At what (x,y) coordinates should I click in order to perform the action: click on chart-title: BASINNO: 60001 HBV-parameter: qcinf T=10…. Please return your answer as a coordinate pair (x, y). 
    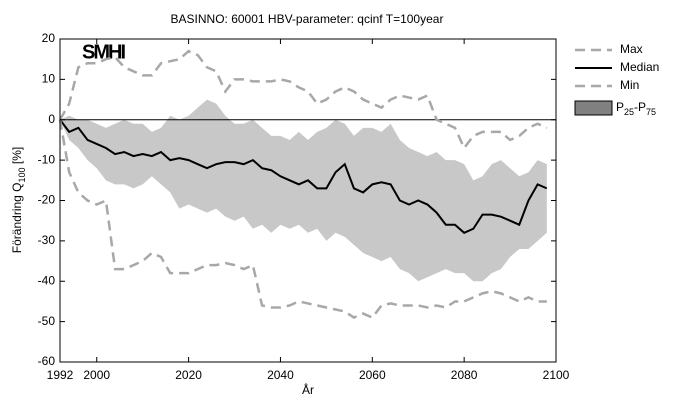
    Looking at the image, I should click on (307, 19).